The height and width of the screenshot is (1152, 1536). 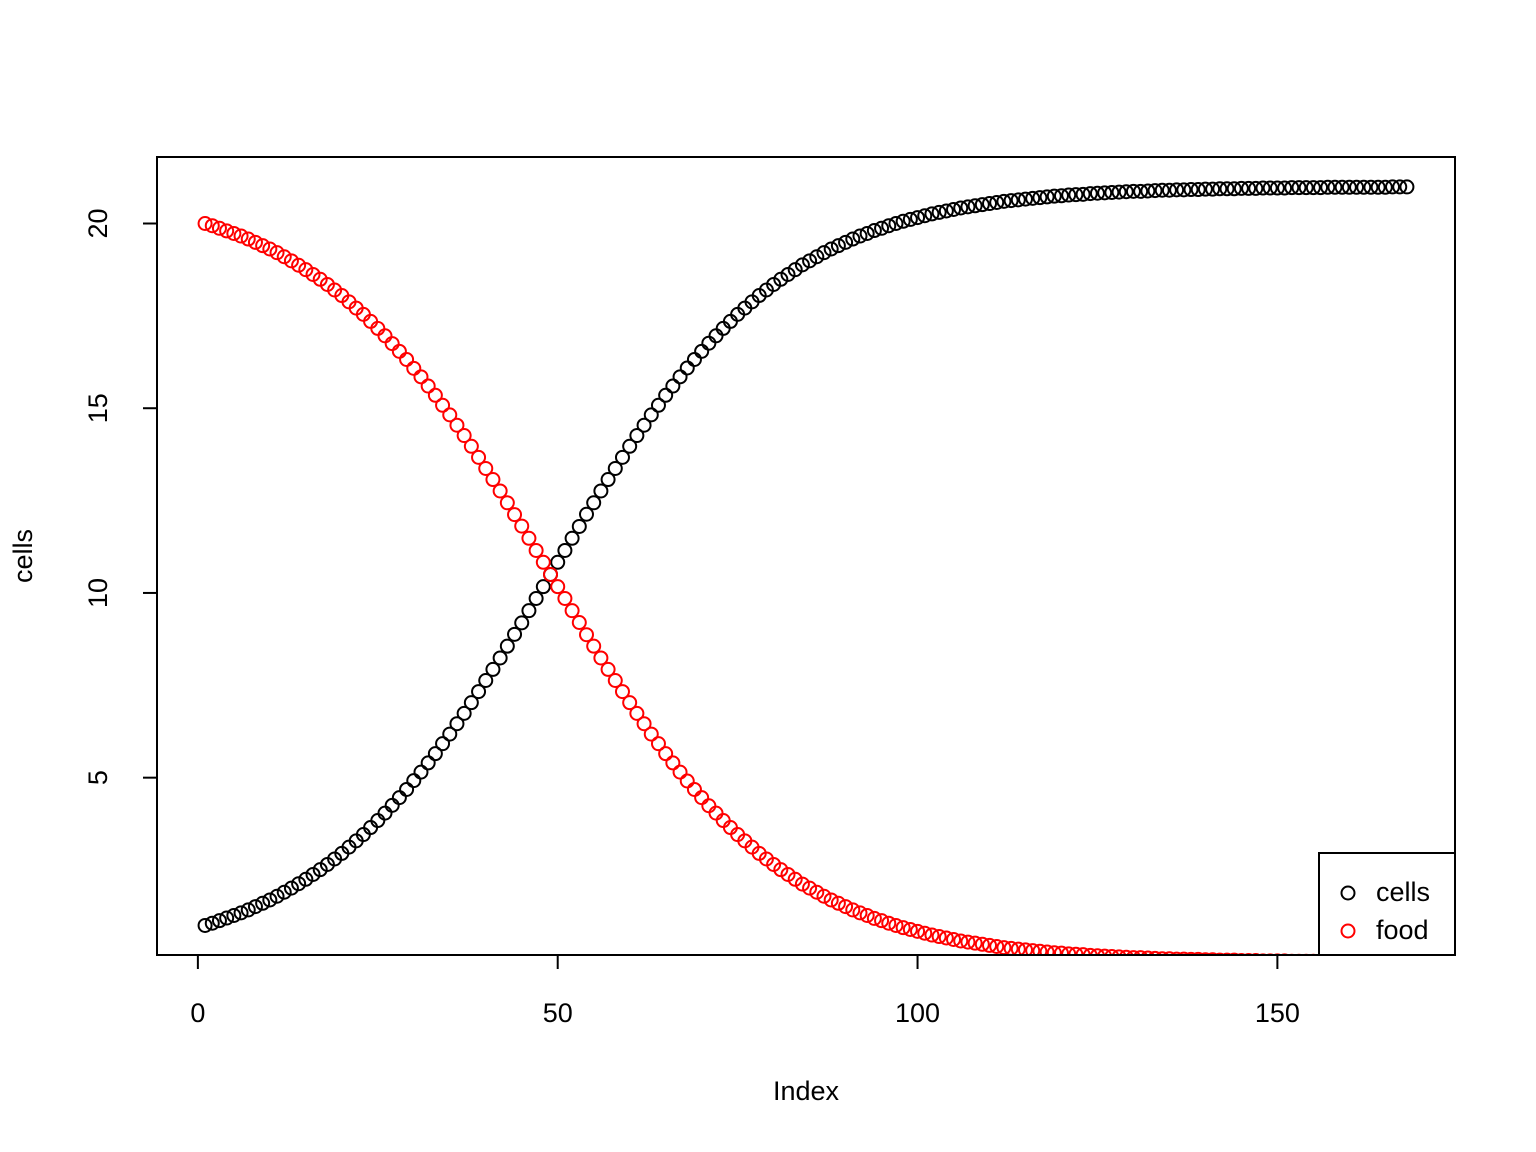 What do you see at coordinates (1402, 930) in the screenshot?
I see `legend-label: food` at bounding box center [1402, 930].